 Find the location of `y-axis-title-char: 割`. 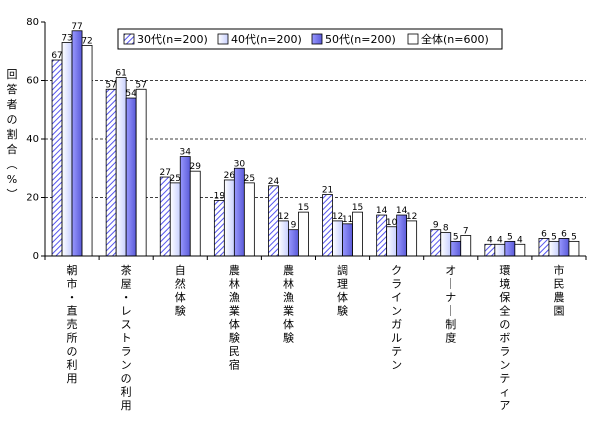

y-axis-title-char: 割 is located at coordinates (12, 134).